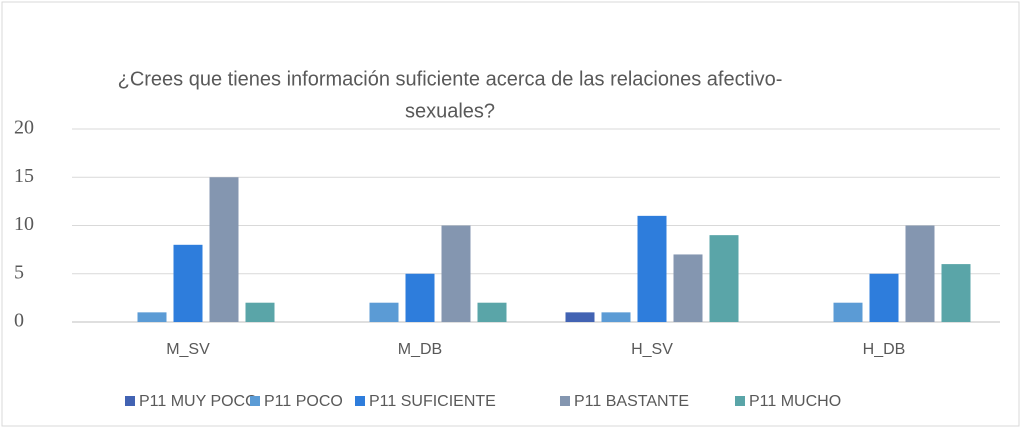 The image size is (1021, 428). I want to click on legend-label: P11 SUFICIENTE, so click(432, 401).